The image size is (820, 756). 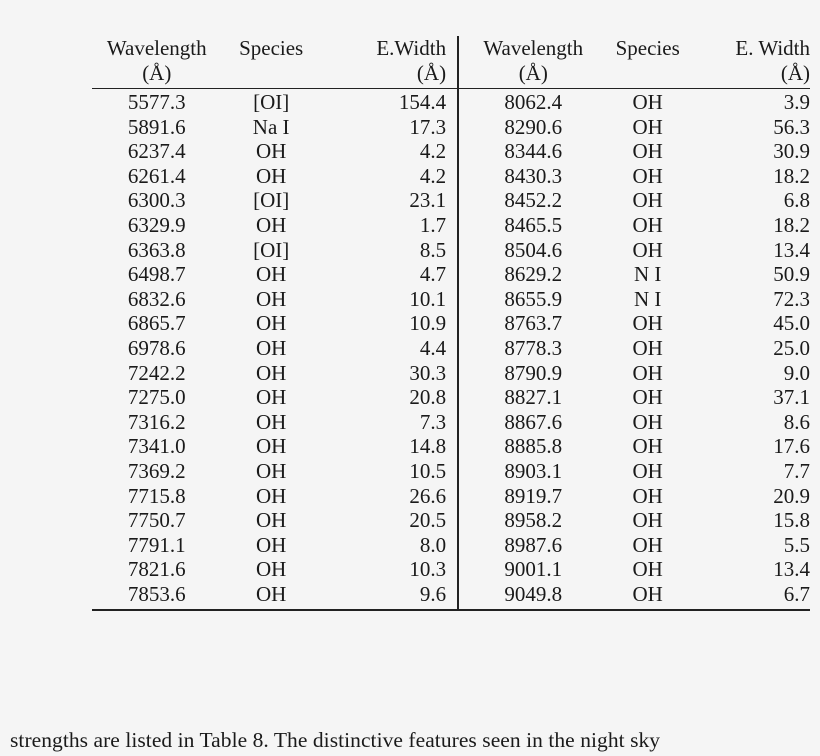 I want to click on cell-ewidth-right: 50.9, so click(x=791, y=274).